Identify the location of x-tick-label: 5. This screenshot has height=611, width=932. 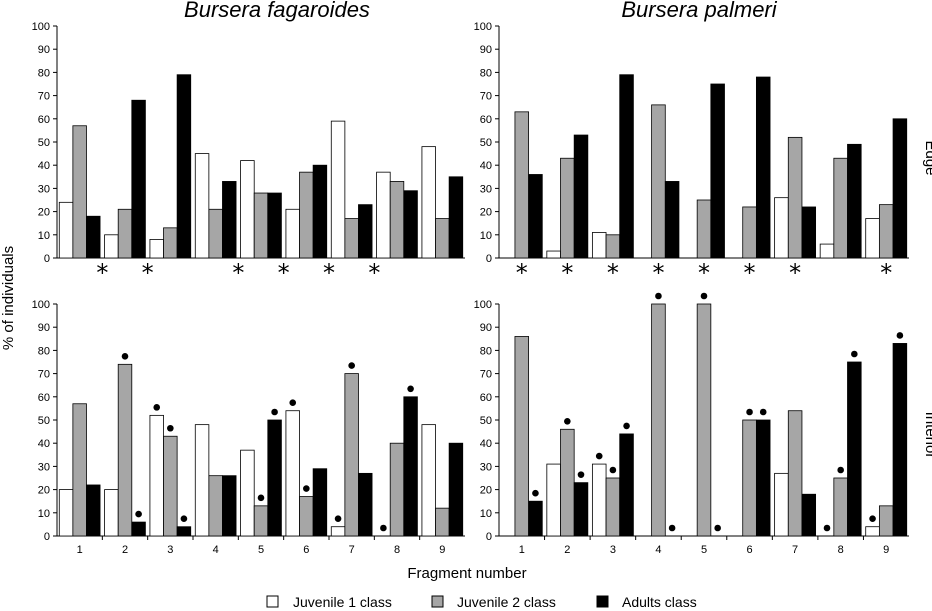
(261, 550).